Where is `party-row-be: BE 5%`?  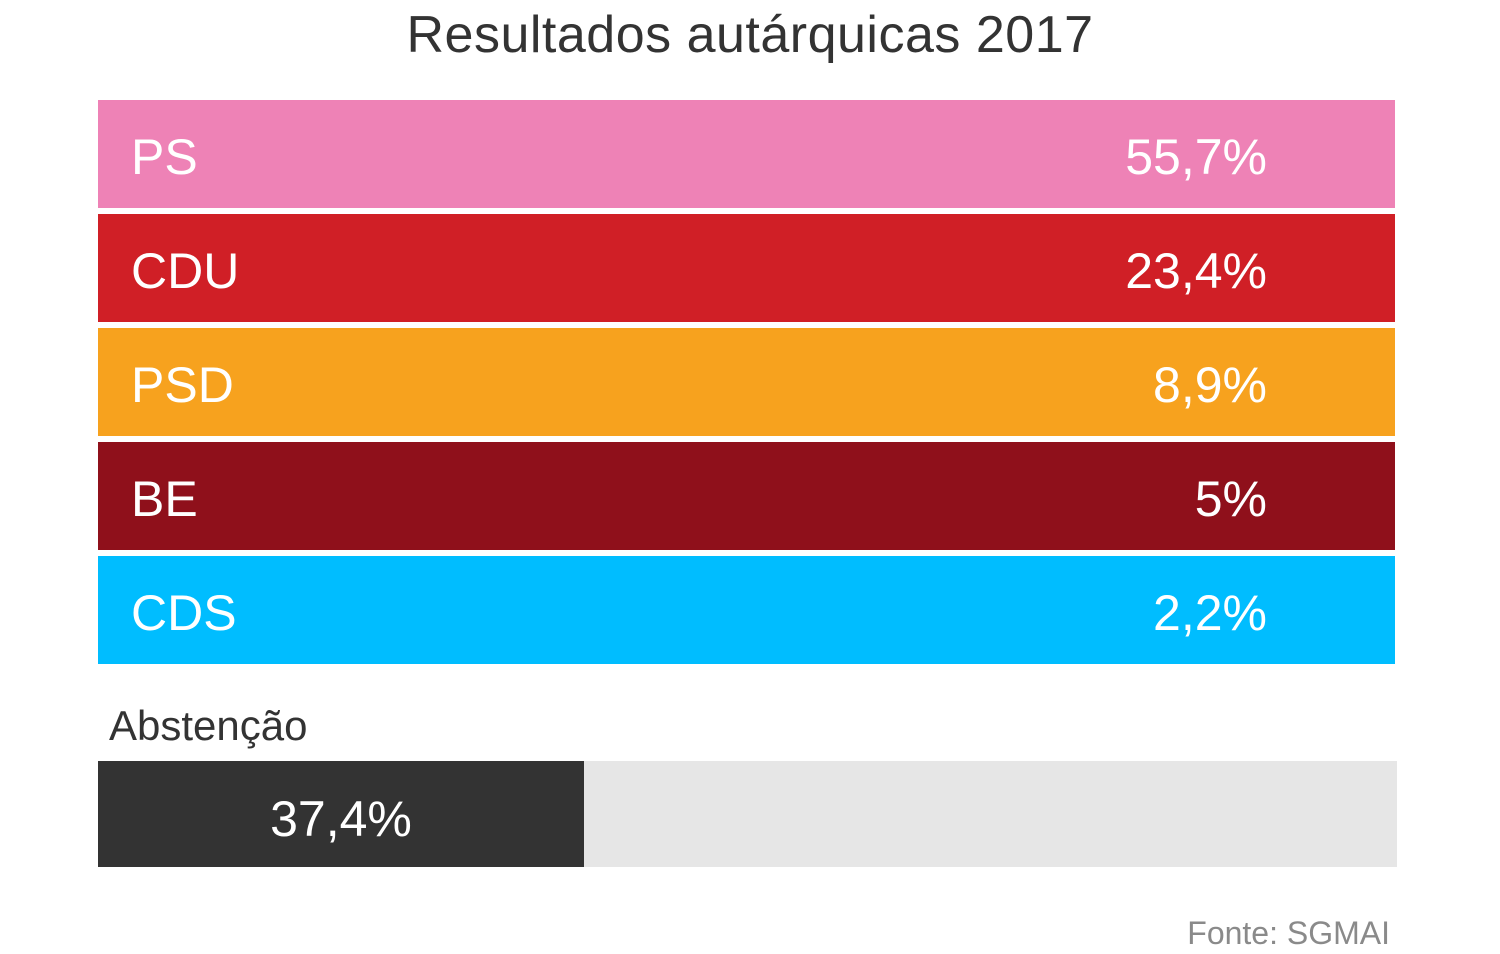
party-row-be: BE 5% is located at coordinates (746, 496).